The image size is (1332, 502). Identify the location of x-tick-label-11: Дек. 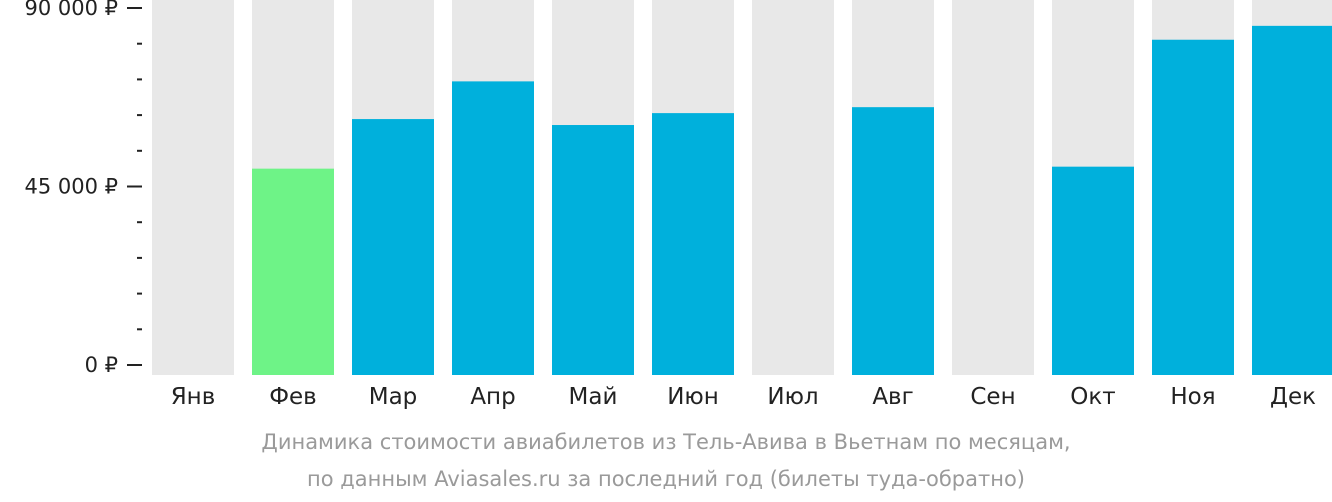
(1293, 397).